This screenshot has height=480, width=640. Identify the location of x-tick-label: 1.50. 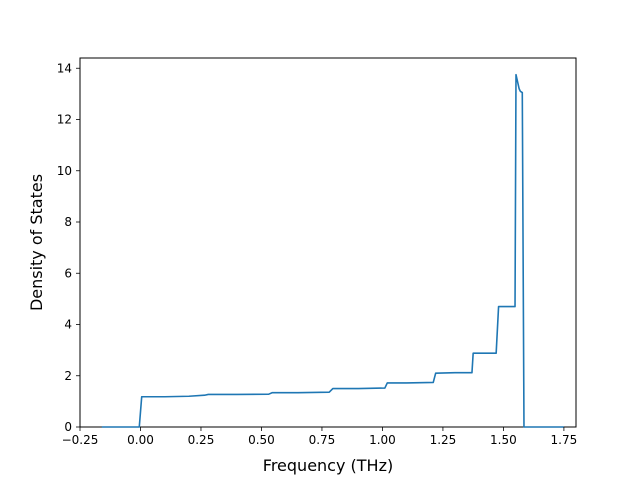
(503, 440).